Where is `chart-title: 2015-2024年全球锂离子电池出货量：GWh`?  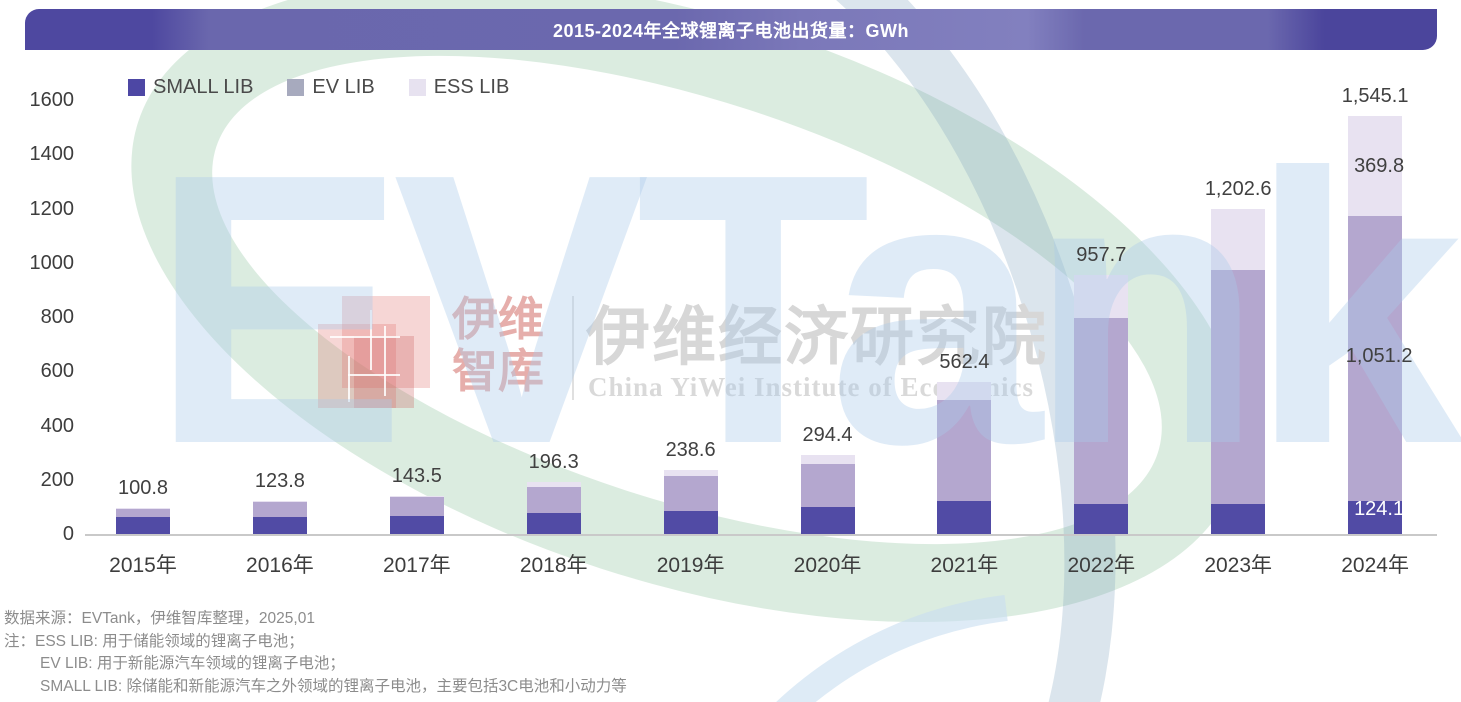
chart-title: 2015-2024年全球锂离子电池出货量：GWh is located at coordinates (731, 30).